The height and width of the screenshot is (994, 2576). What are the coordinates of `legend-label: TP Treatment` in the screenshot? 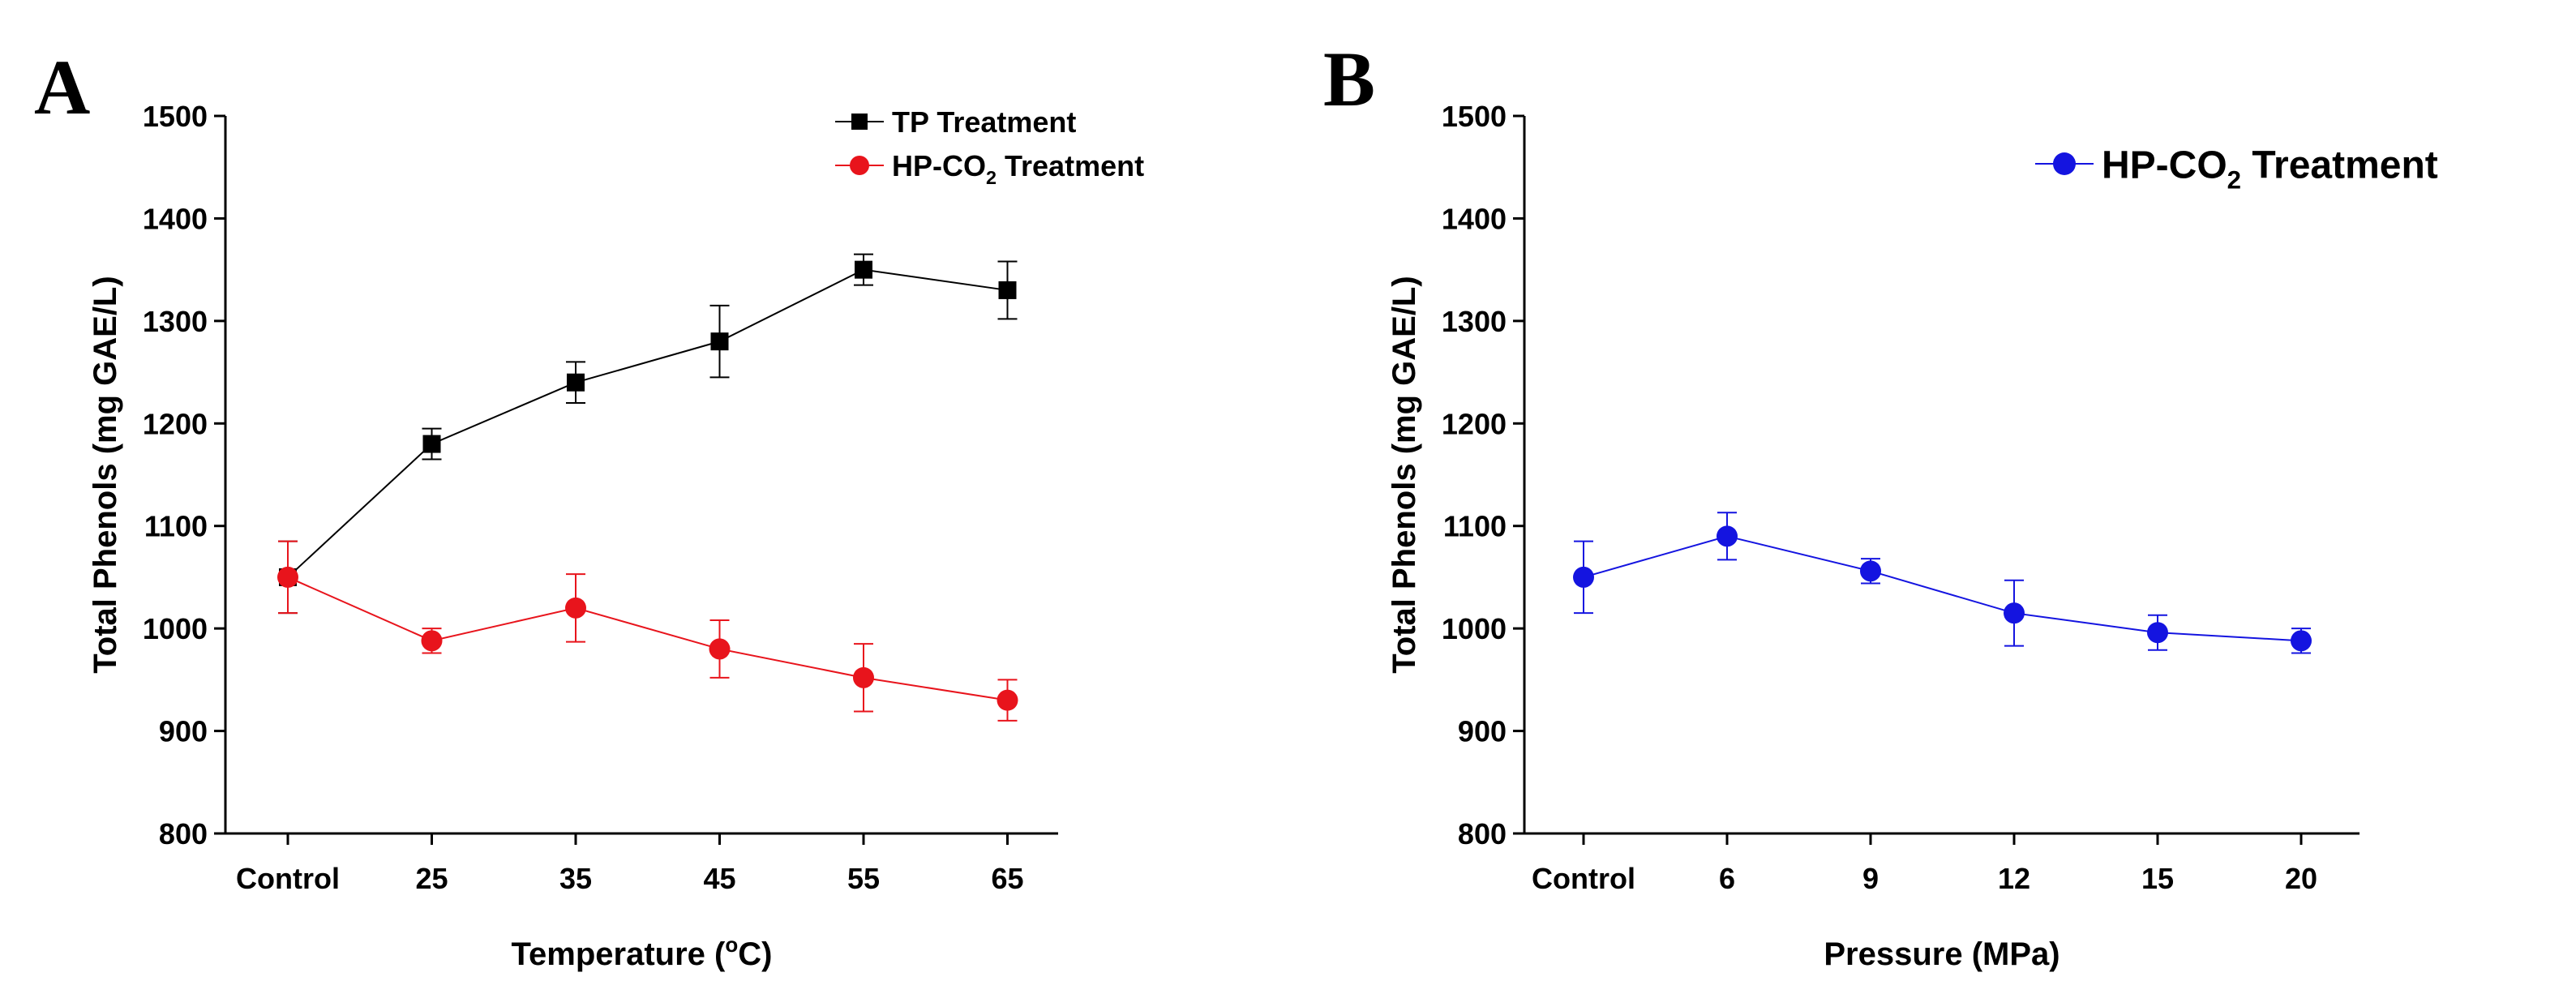 It's located at (984, 122).